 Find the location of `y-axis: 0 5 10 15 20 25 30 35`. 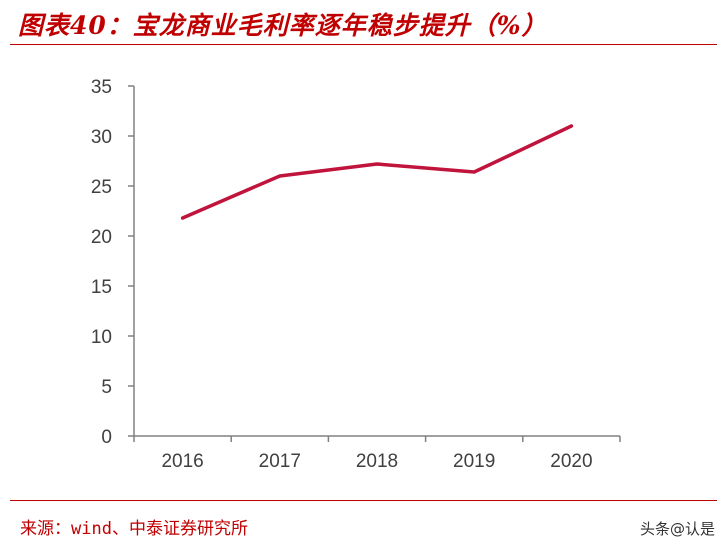

y-axis: 0 5 10 15 20 25 30 35 is located at coordinates (113, 262).